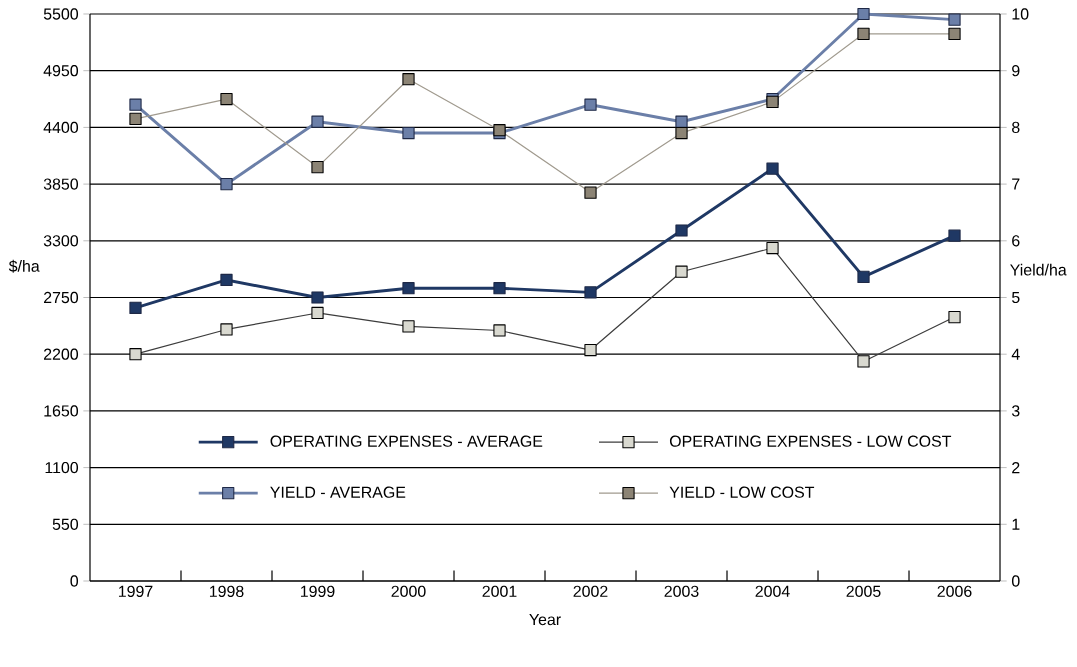 This screenshot has width=1077, height=667. What do you see at coordinates (338, 492) in the screenshot?
I see `legend-label: YIELD - AVERAGE` at bounding box center [338, 492].